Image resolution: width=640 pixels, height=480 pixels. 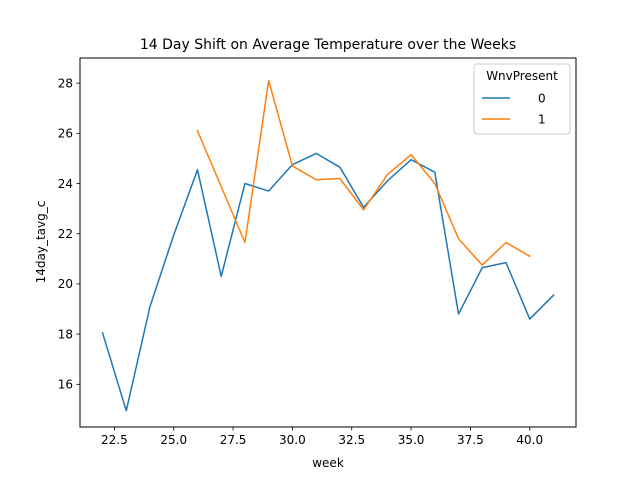 I want to click on y-tick-label: 18, so click(x=65, y=334).